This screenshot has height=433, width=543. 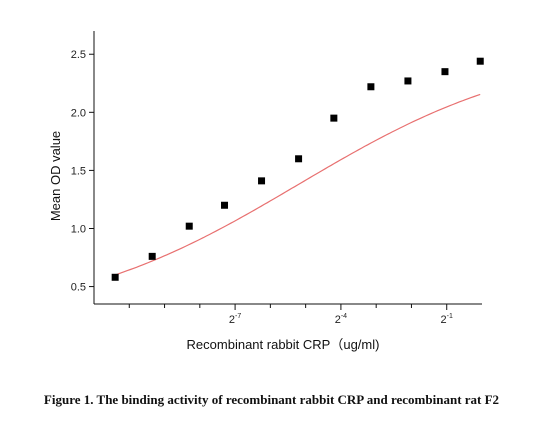 I want to click on x-axis: 2-7 2-4 2-1, so click(x=288, y=314).